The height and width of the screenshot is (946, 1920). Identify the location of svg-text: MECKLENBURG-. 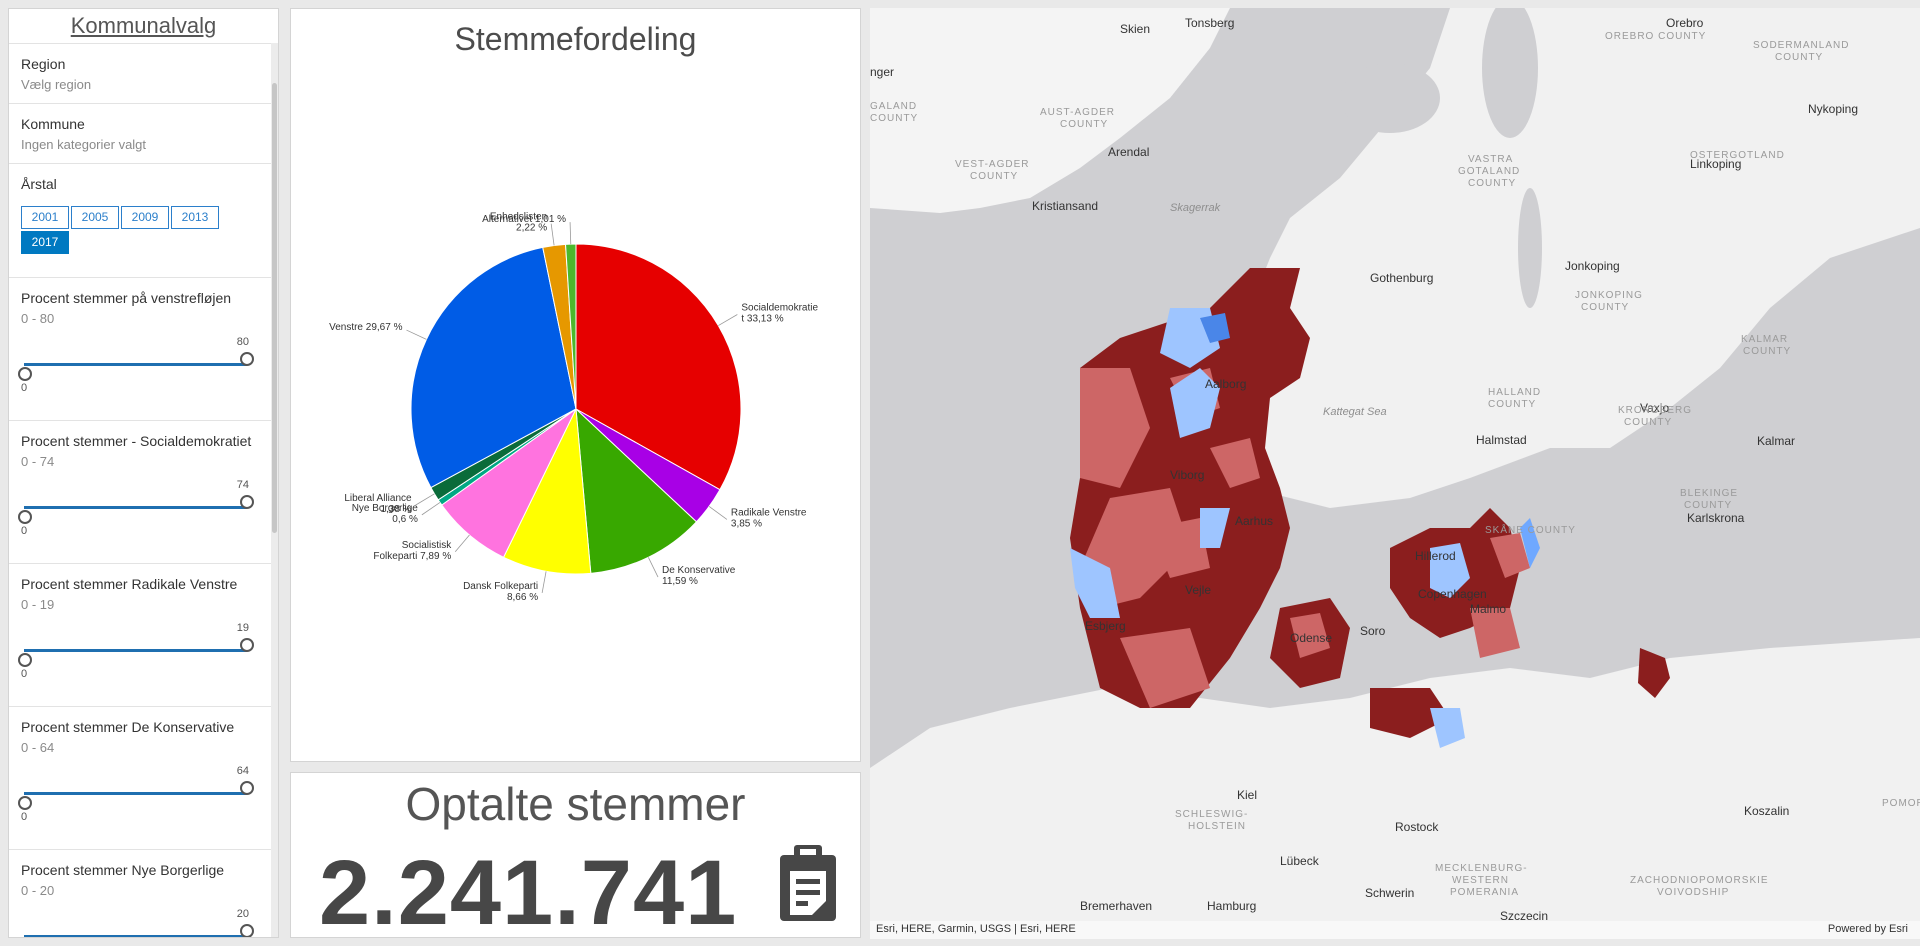
(1481, 868).